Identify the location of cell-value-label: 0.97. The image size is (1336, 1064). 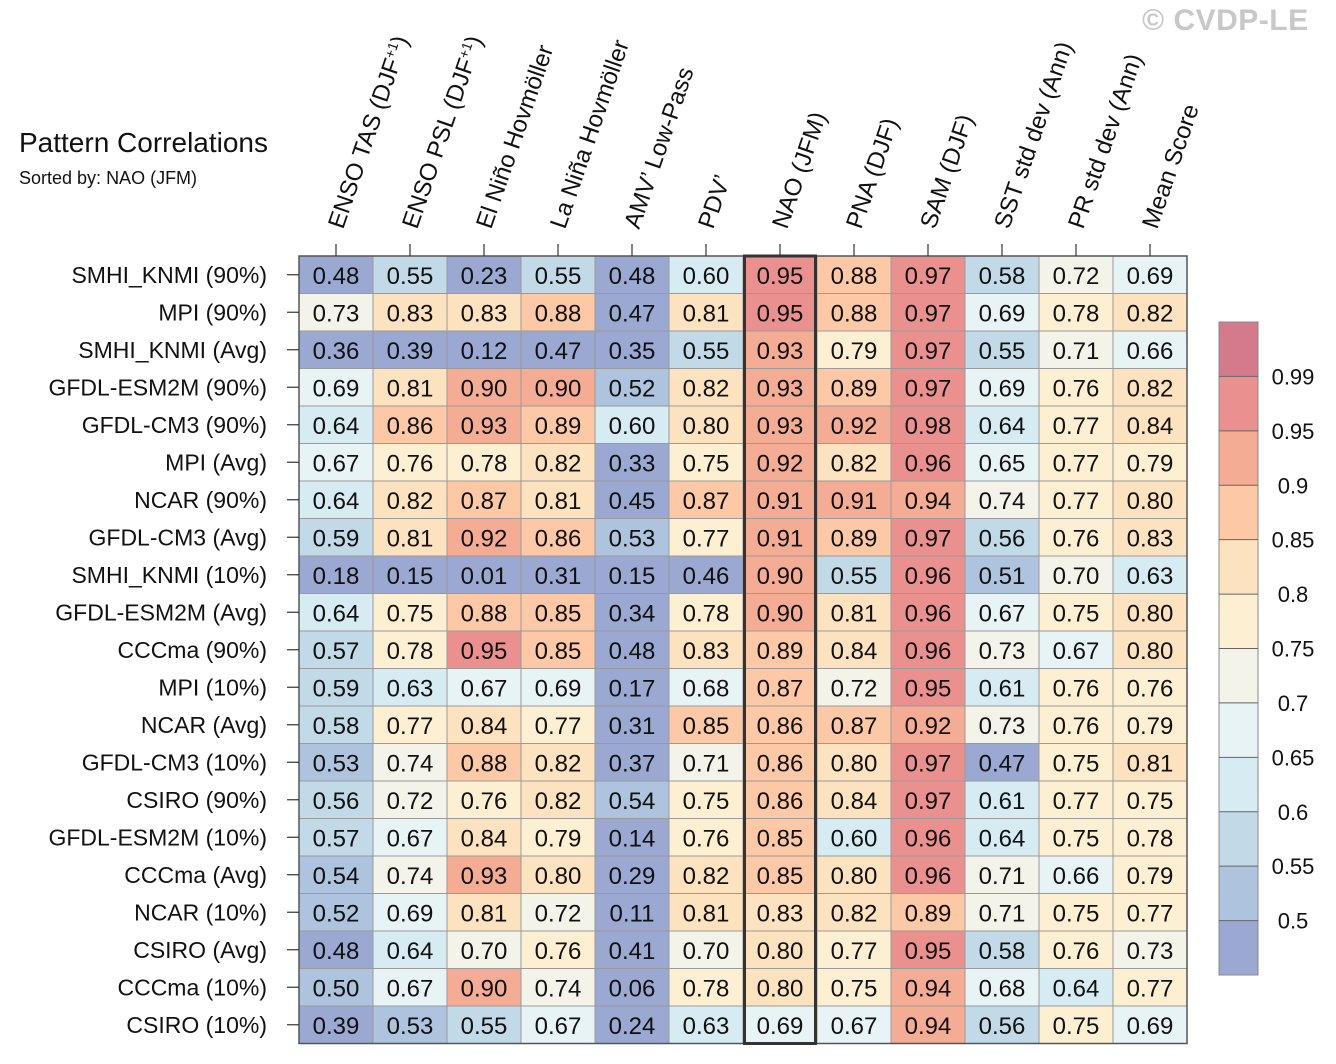
(928, 351).